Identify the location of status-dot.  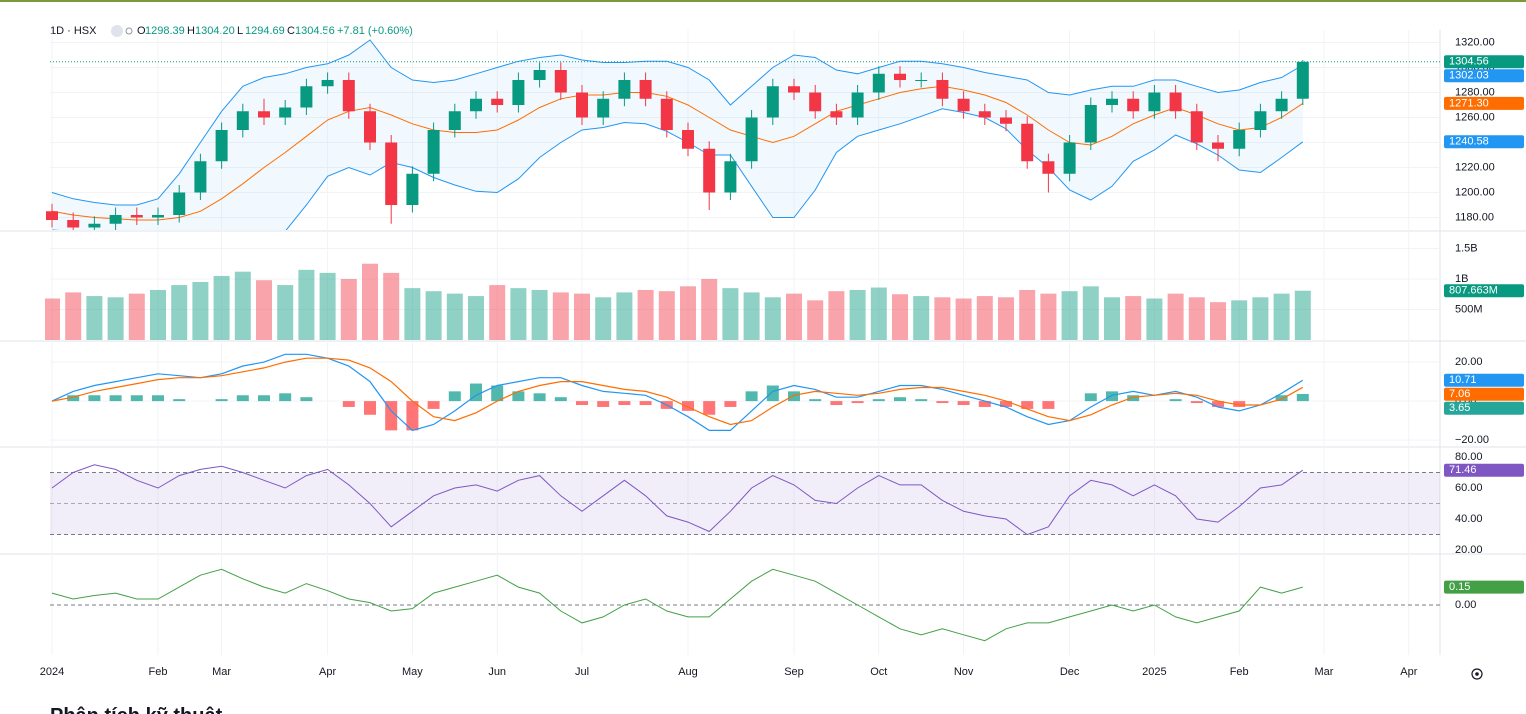
(129, 31).